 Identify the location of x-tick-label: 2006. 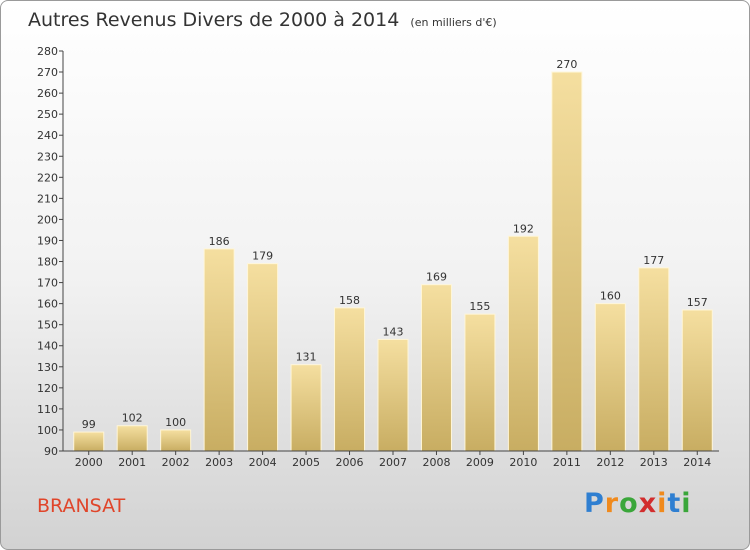
(350, 462).